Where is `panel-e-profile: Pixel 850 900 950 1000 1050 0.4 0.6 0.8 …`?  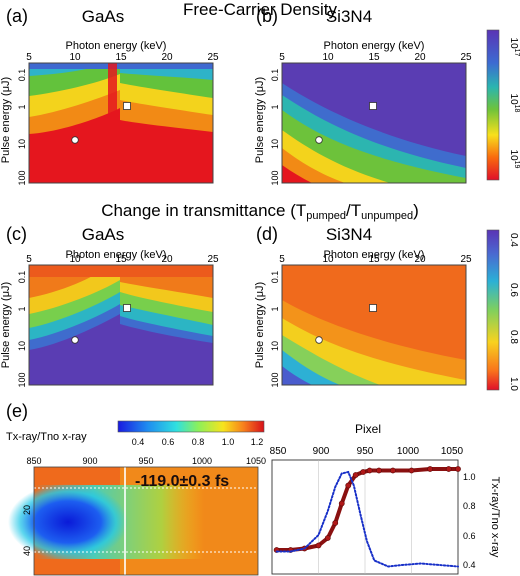 panel-e-profile: Pixel 850 900 950 1000 1050 0.4 0.6 0.8 … is located at coordinates (385, 498).